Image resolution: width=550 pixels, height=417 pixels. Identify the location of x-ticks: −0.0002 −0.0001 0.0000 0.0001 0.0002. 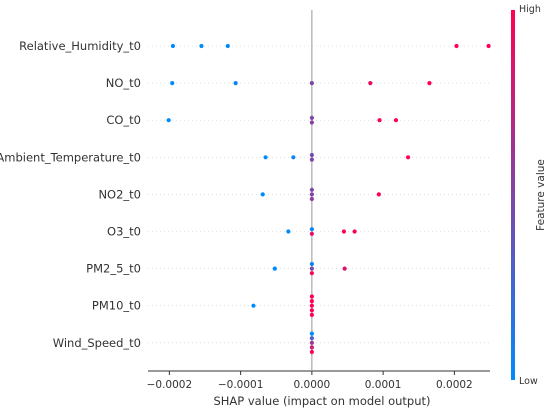
(310, 381).